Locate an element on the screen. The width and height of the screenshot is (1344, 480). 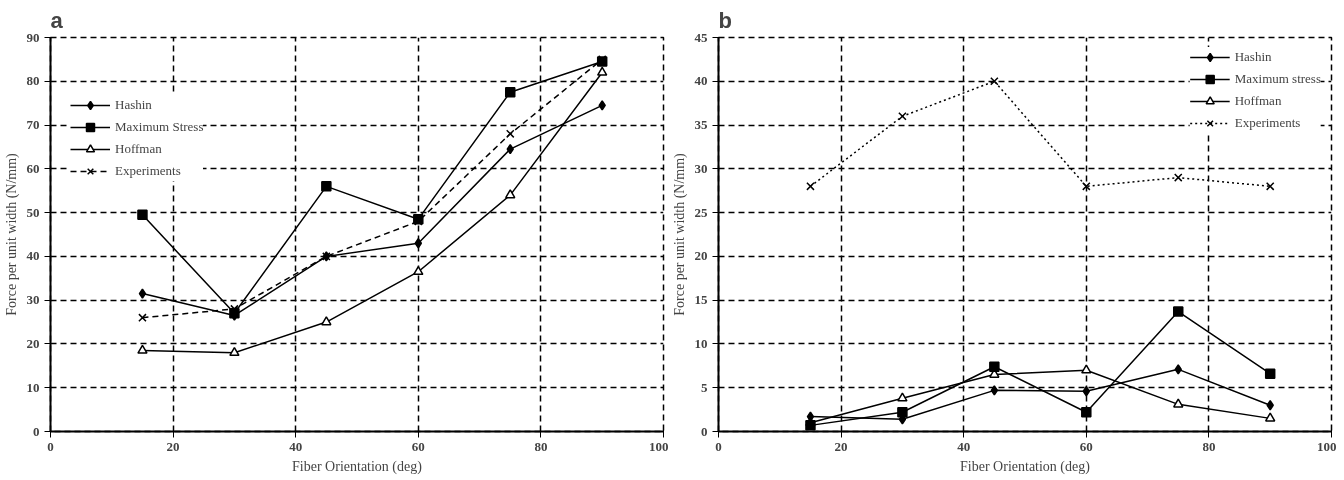
y-tick-label: 45 is located at coordinates (701, 37).